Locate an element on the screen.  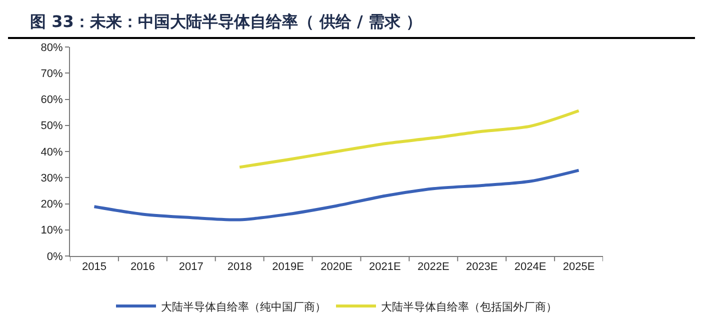
x-tick-label: 2021E is located at coordinates (385, 267).